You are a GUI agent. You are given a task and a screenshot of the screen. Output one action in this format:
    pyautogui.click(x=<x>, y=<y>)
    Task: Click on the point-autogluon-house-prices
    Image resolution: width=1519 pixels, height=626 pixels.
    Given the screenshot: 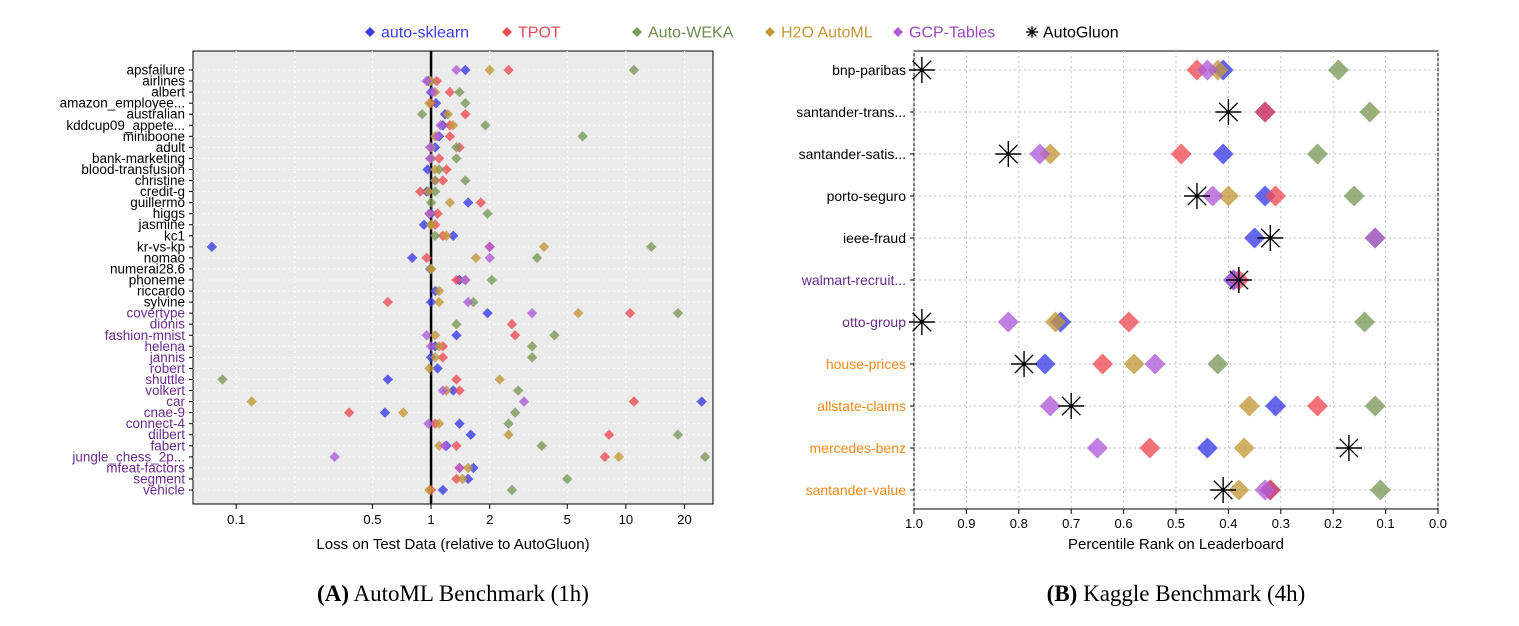 What is the action you would take?
    pyautogui.click(x=1024, y=364)
    